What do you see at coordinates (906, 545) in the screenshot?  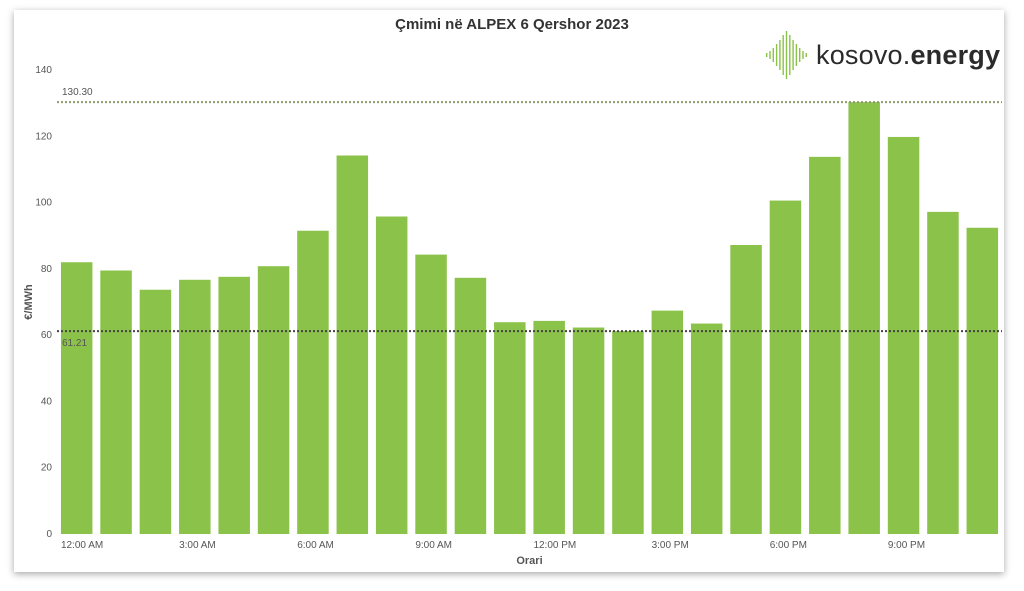 I see `x-tick-label: 9:00 PM` at bounding box center [906, 545].